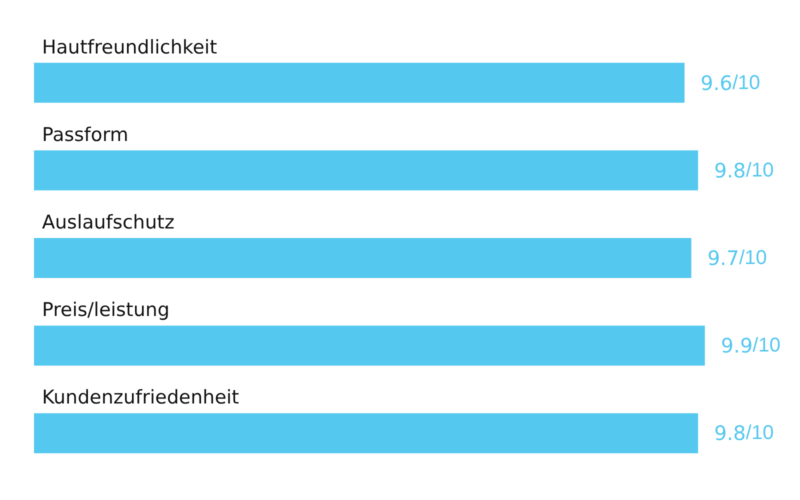  Describe the element at coordinates (716, 82) in the screenshot. I see `data-label: 9.6` at that location.